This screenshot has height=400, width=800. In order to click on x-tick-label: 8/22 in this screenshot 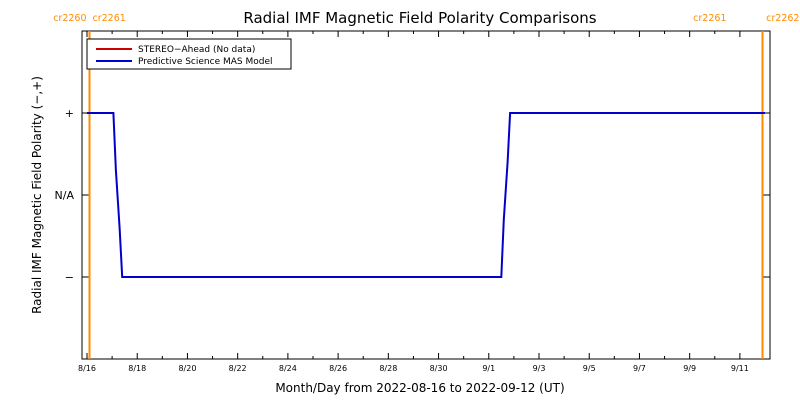, I will do `click(238, 368)`.